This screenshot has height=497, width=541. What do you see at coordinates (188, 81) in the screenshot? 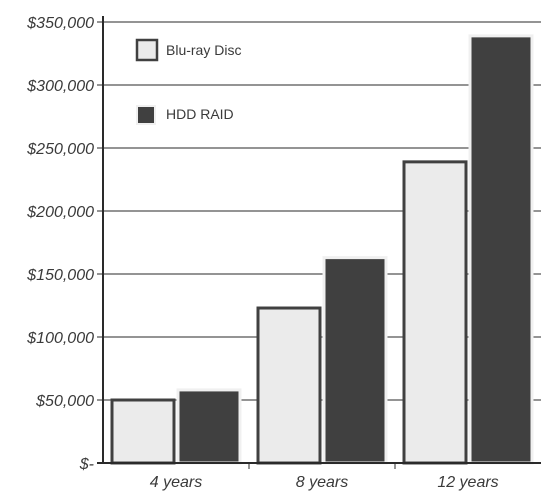
I see `legend: Blu-ray Disc HDD RAID` at bounding box center [188, 81].